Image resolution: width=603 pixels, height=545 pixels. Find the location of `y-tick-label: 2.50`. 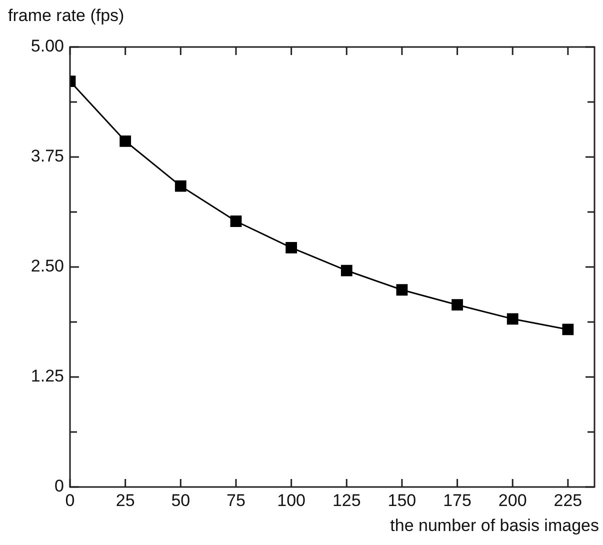

y-tick-label: 2.50 is located at coordinates (47, 266).